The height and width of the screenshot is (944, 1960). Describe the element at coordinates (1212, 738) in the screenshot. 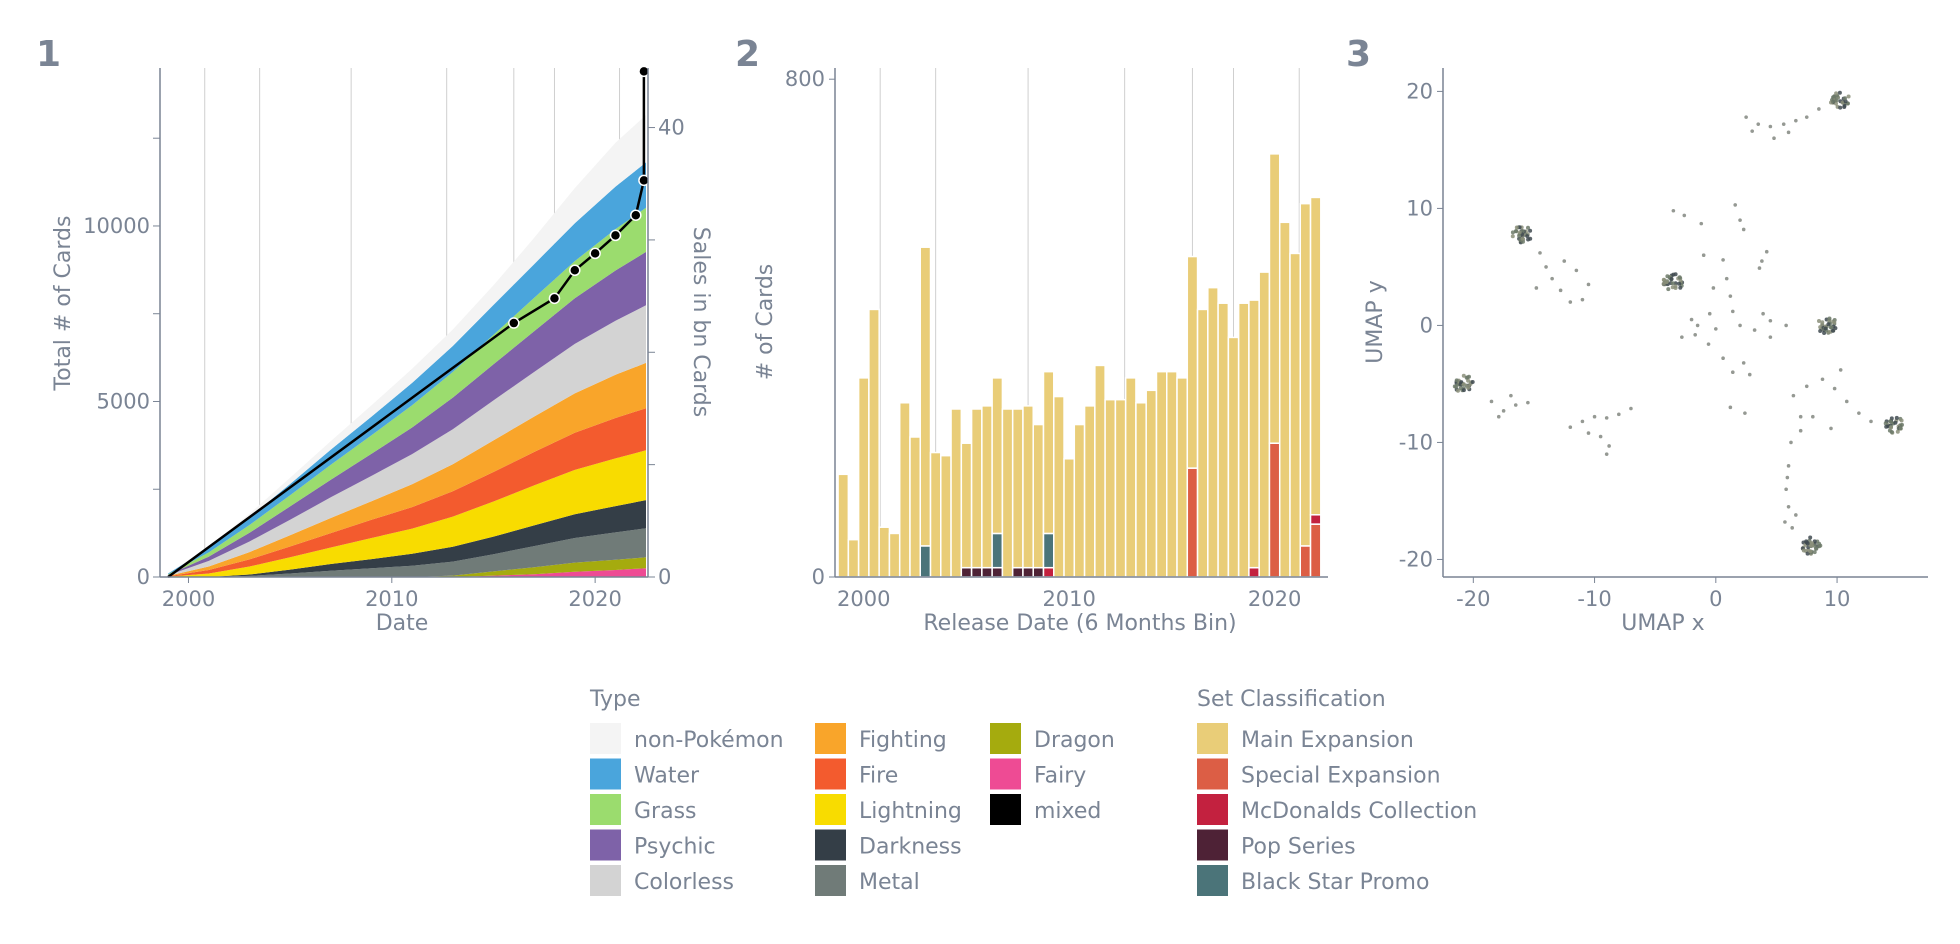

I see `legend-swatch-main-expansion` at that location.